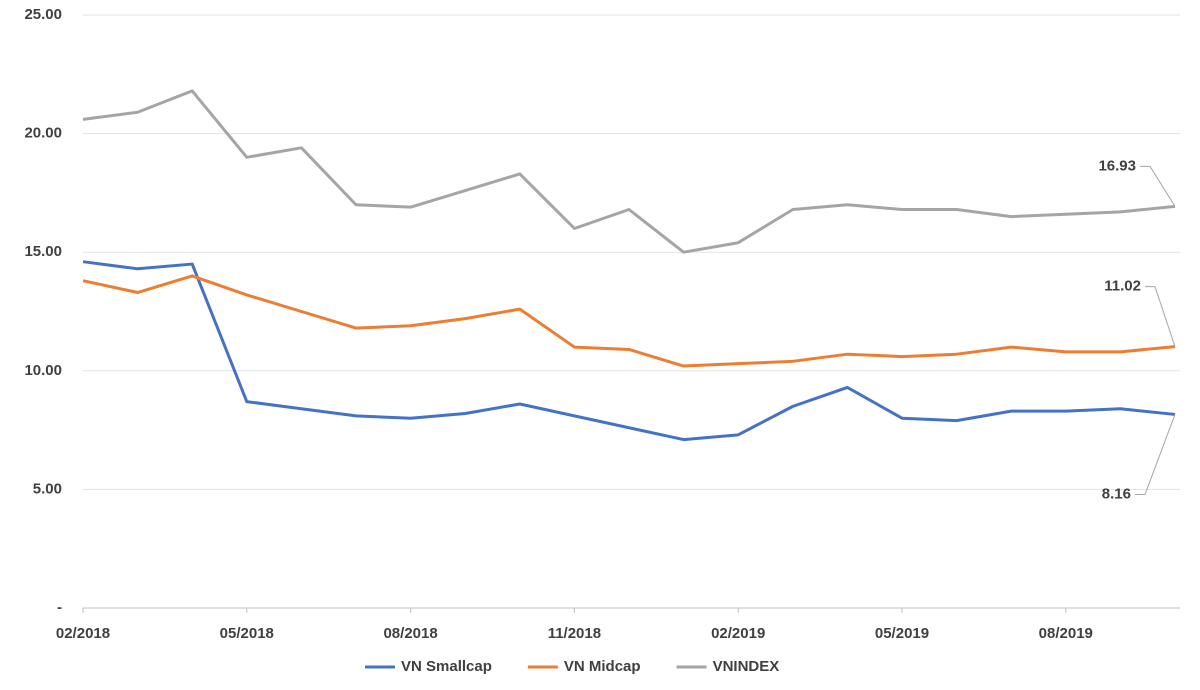 The height and width of the screenshot is (690, 1200). I want to click on y-tick-label: 20.00, so click(43, 133).